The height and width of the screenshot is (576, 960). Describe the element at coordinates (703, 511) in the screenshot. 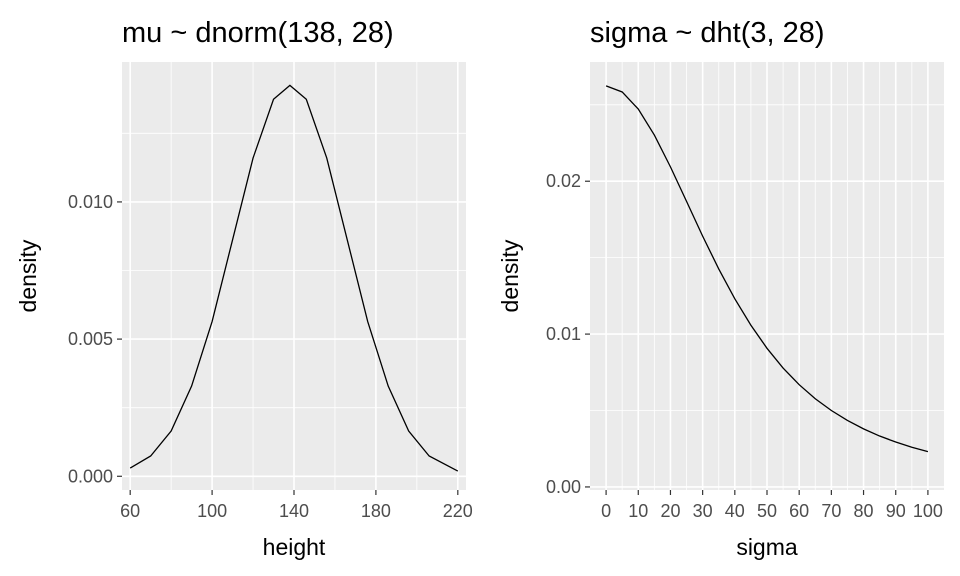

I see `x-tick-label: 30` at that location.